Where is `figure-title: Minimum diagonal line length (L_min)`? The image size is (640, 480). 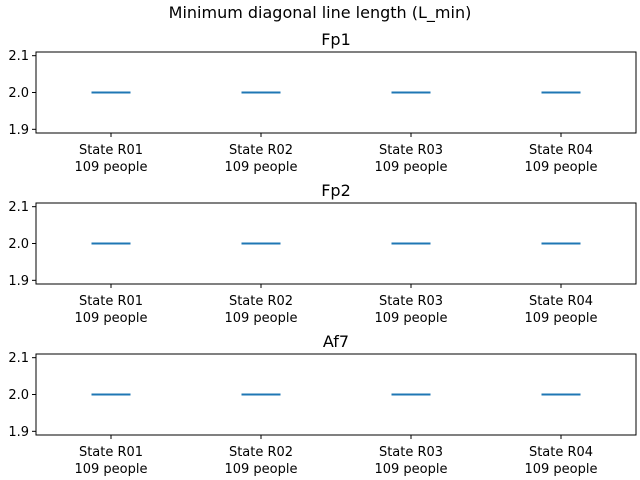 figure-title: Minimum diagonal line length (L_min) is located at coordinates (320, 13).